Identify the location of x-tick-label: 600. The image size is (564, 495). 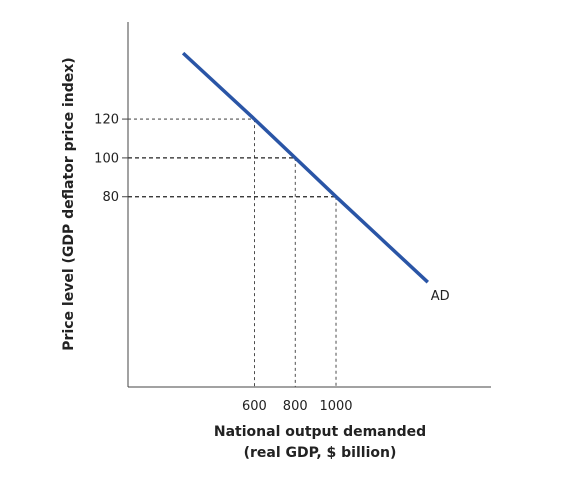
(254, 406).